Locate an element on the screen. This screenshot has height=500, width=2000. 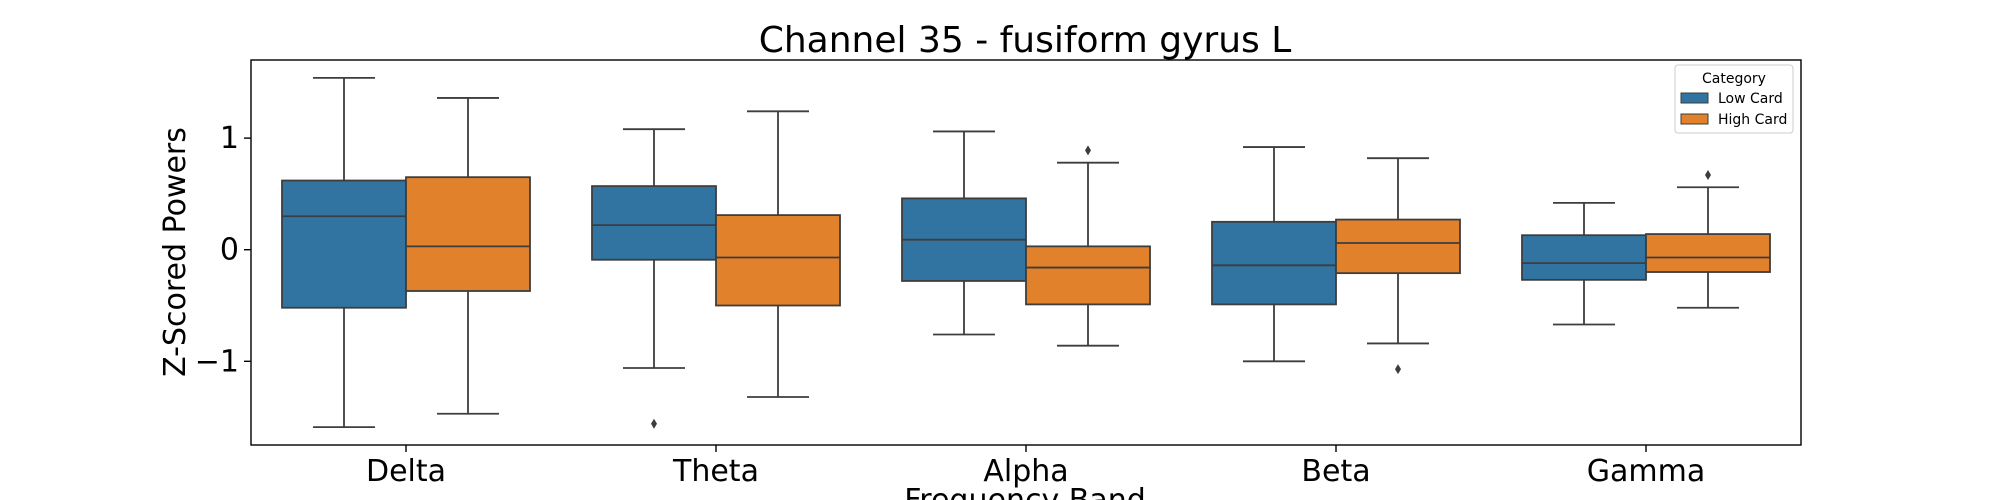
y-axis-label: Z-Scored Powers is located at coordinates (175, 252).